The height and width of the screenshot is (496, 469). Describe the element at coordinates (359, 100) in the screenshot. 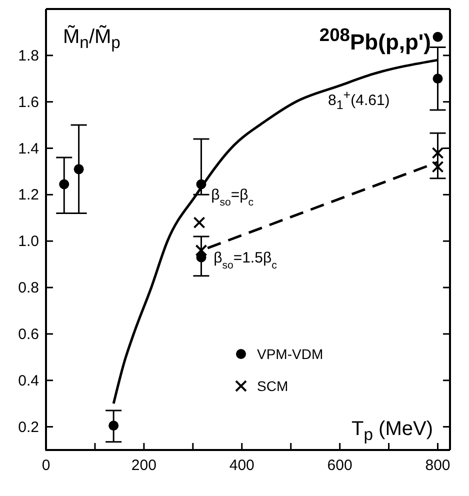

I see `annotation: 8$_{1}$$^{+}$(4.61)` at that location.